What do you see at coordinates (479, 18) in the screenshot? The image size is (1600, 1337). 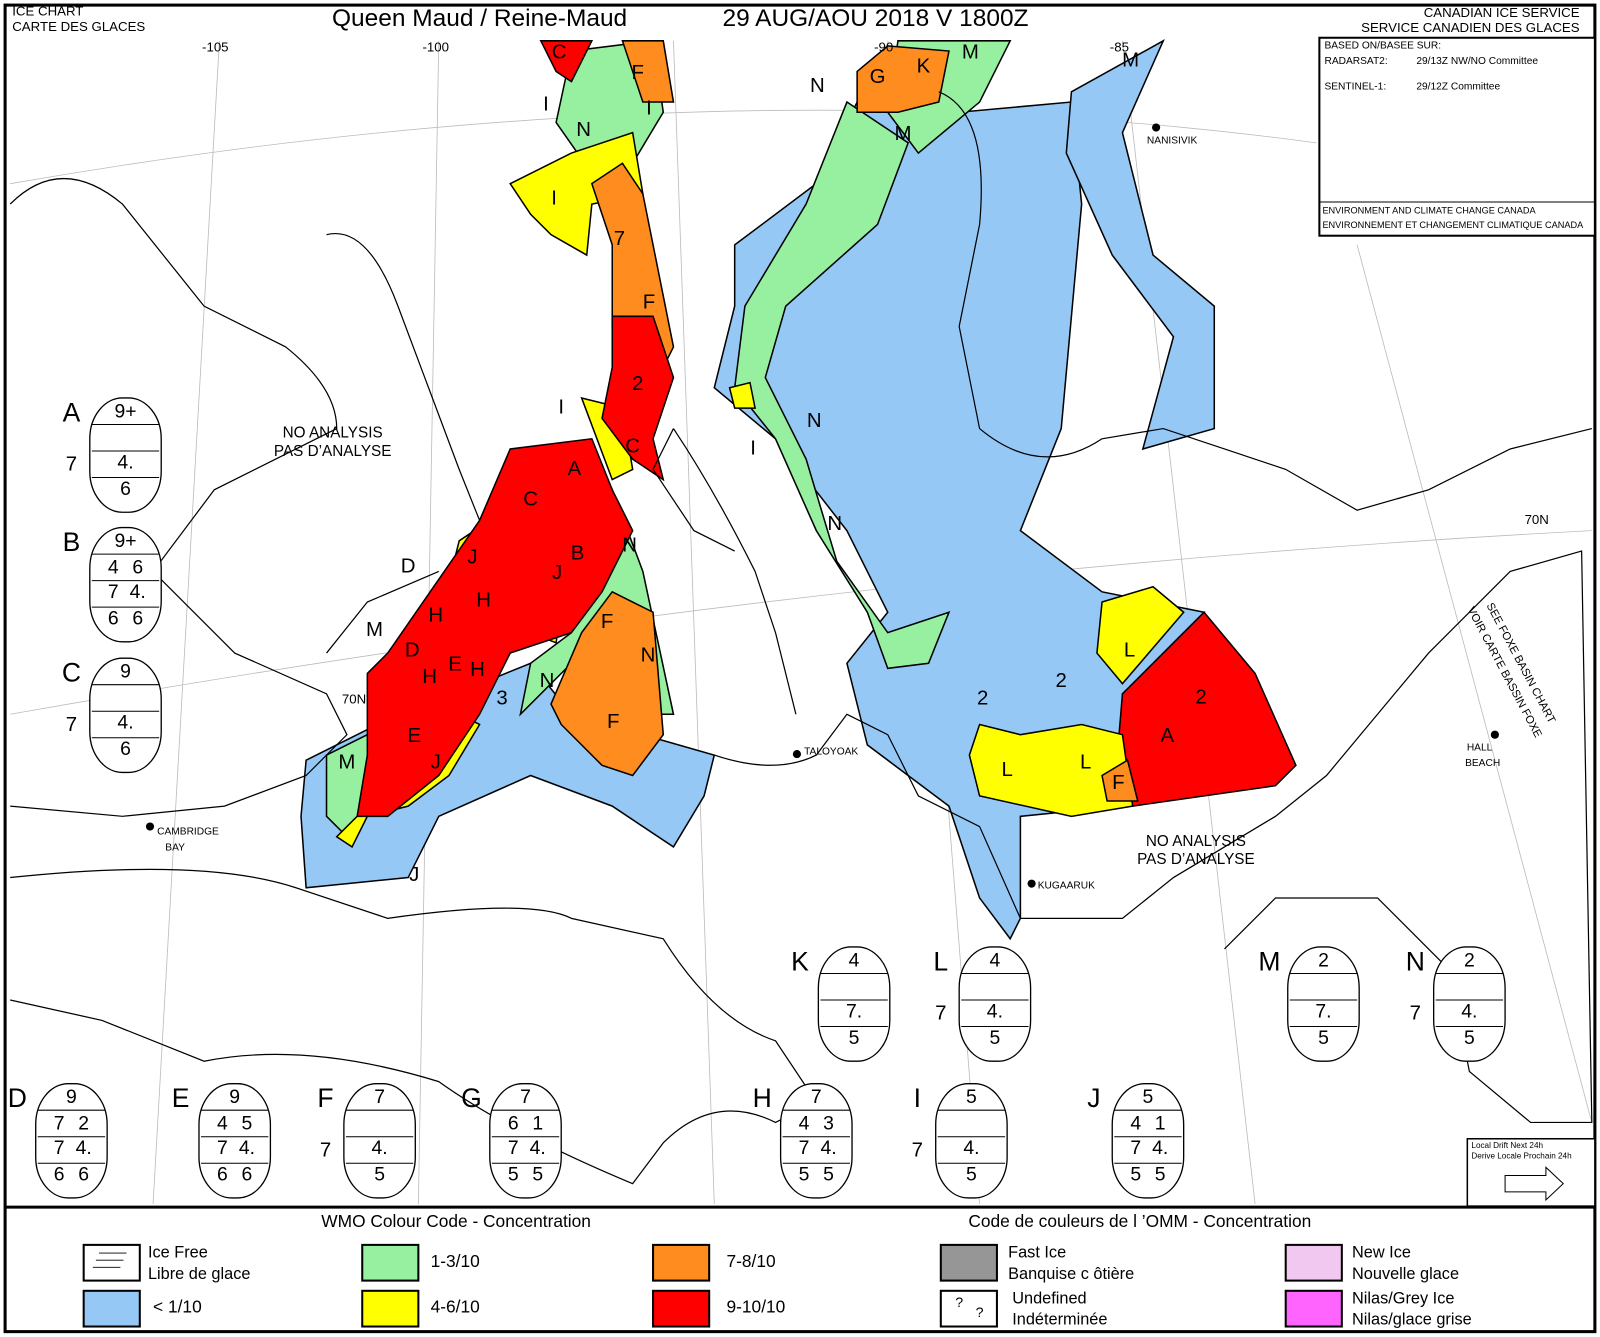 I see `chart-title: Queen Maud / Reine-Maud` at bounding box center [479, 18].